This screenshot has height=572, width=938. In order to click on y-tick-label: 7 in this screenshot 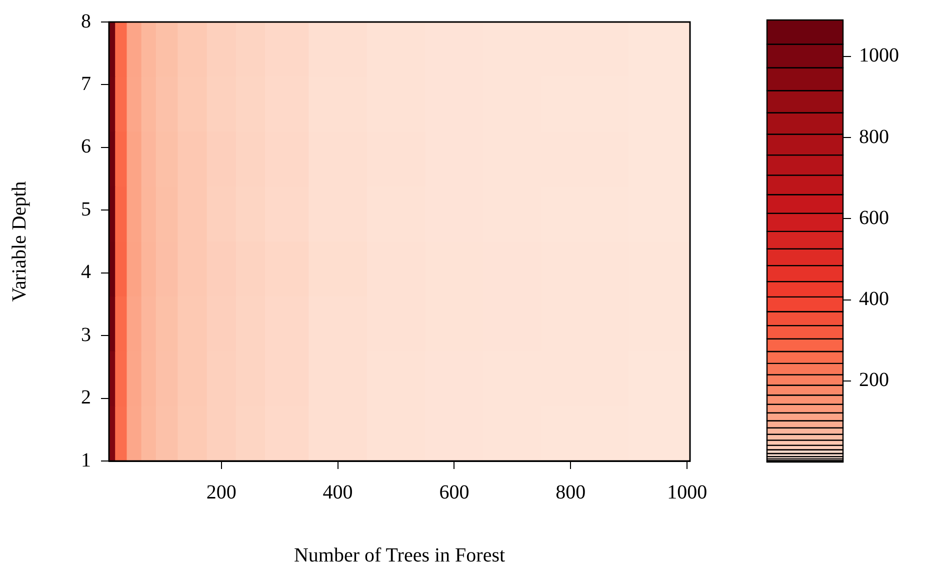, I will do `click(86, 83)`.